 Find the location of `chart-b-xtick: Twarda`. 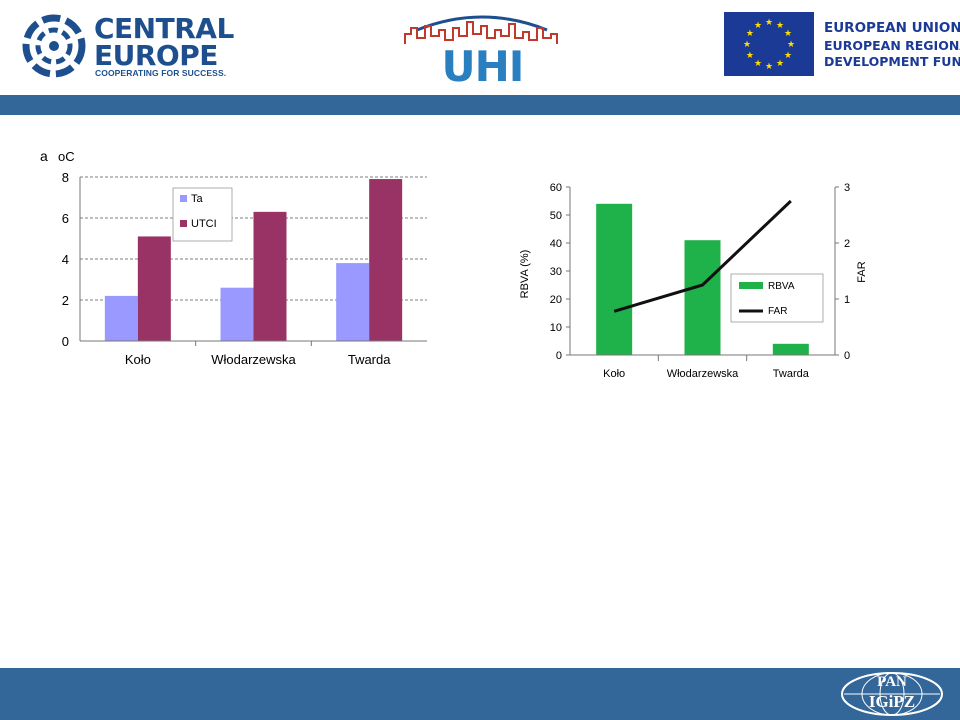

chart-b-xtick: Twarda is located at coordinates (791, 374).